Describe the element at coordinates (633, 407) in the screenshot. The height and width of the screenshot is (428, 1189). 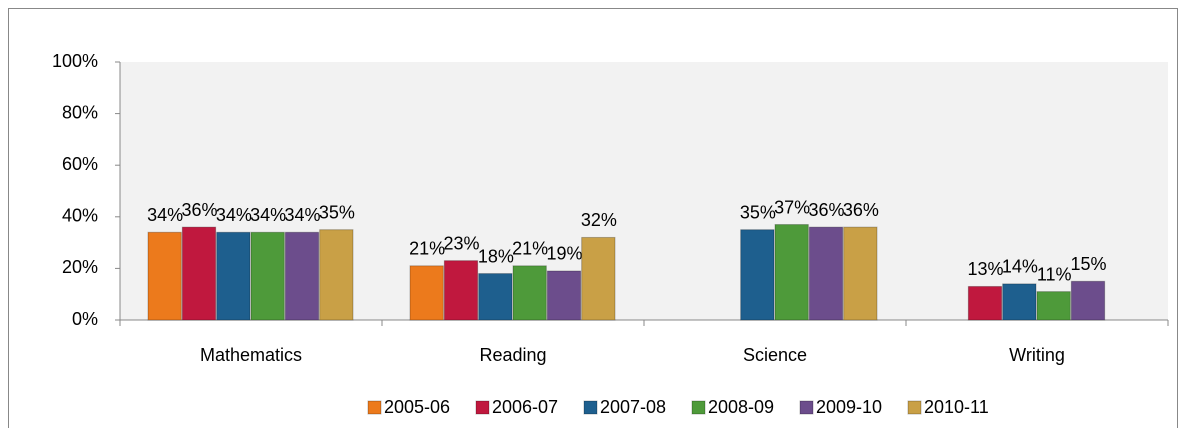
I see `legend-label: 2007-08` at that location.